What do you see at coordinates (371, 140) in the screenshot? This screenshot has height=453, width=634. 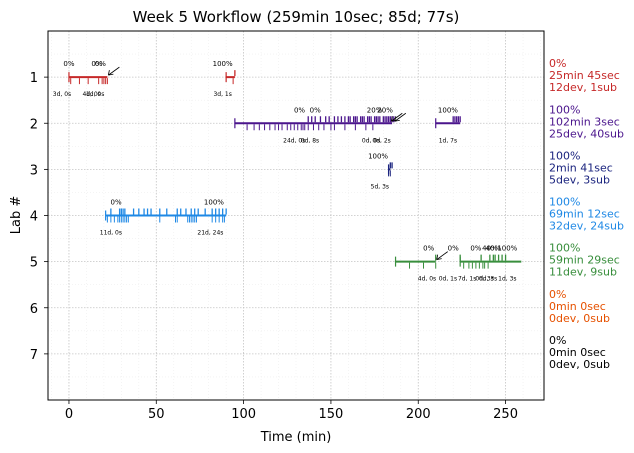 I see `duration-annotation: 0d, 0s` at bounding box center [371, 140].